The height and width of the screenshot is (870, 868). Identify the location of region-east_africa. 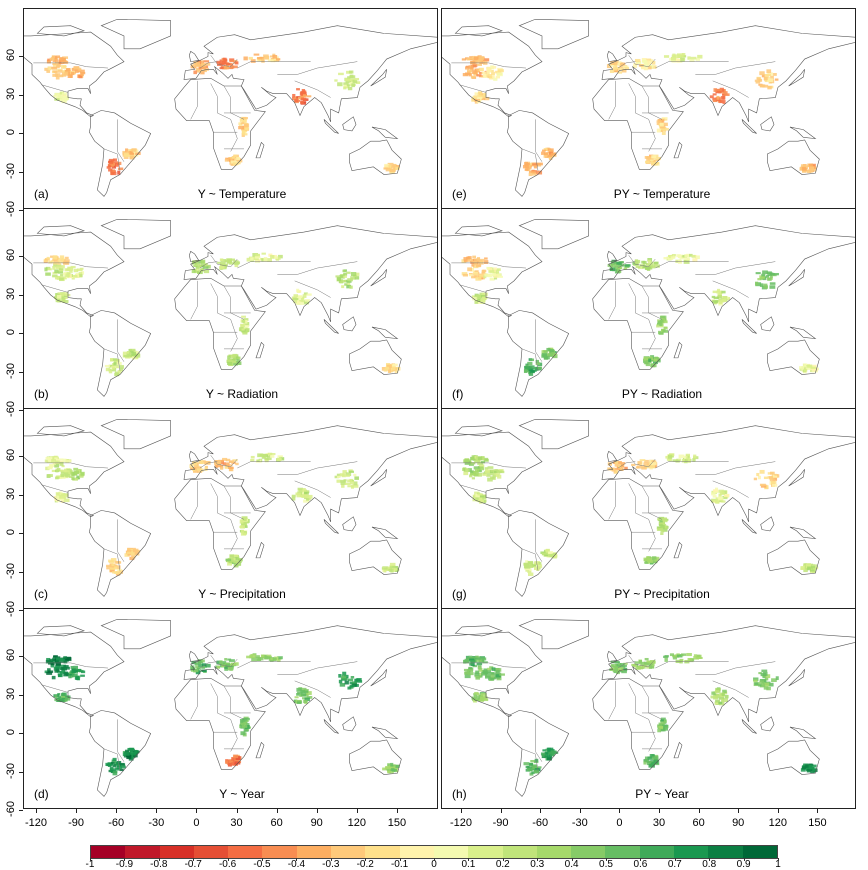
(244, 526).